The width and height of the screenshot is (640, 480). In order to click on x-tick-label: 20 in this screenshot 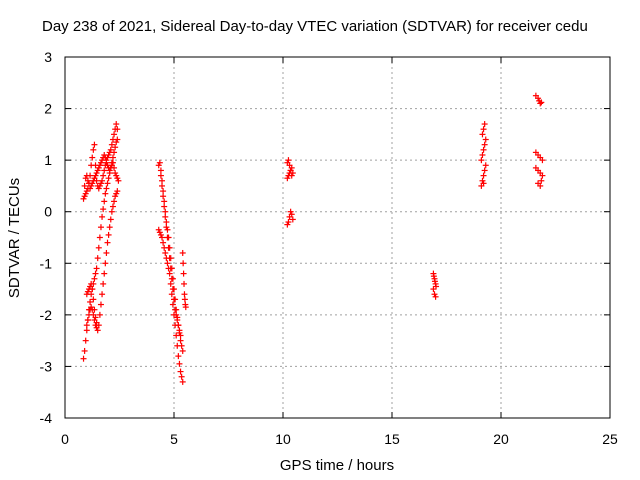, I will do `click(501, 439)`.